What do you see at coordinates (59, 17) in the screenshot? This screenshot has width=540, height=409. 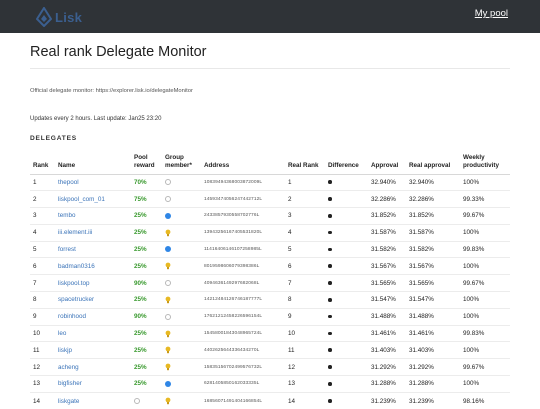 I see `lisk-logo: Lisk` at bounding box center [59, 17].